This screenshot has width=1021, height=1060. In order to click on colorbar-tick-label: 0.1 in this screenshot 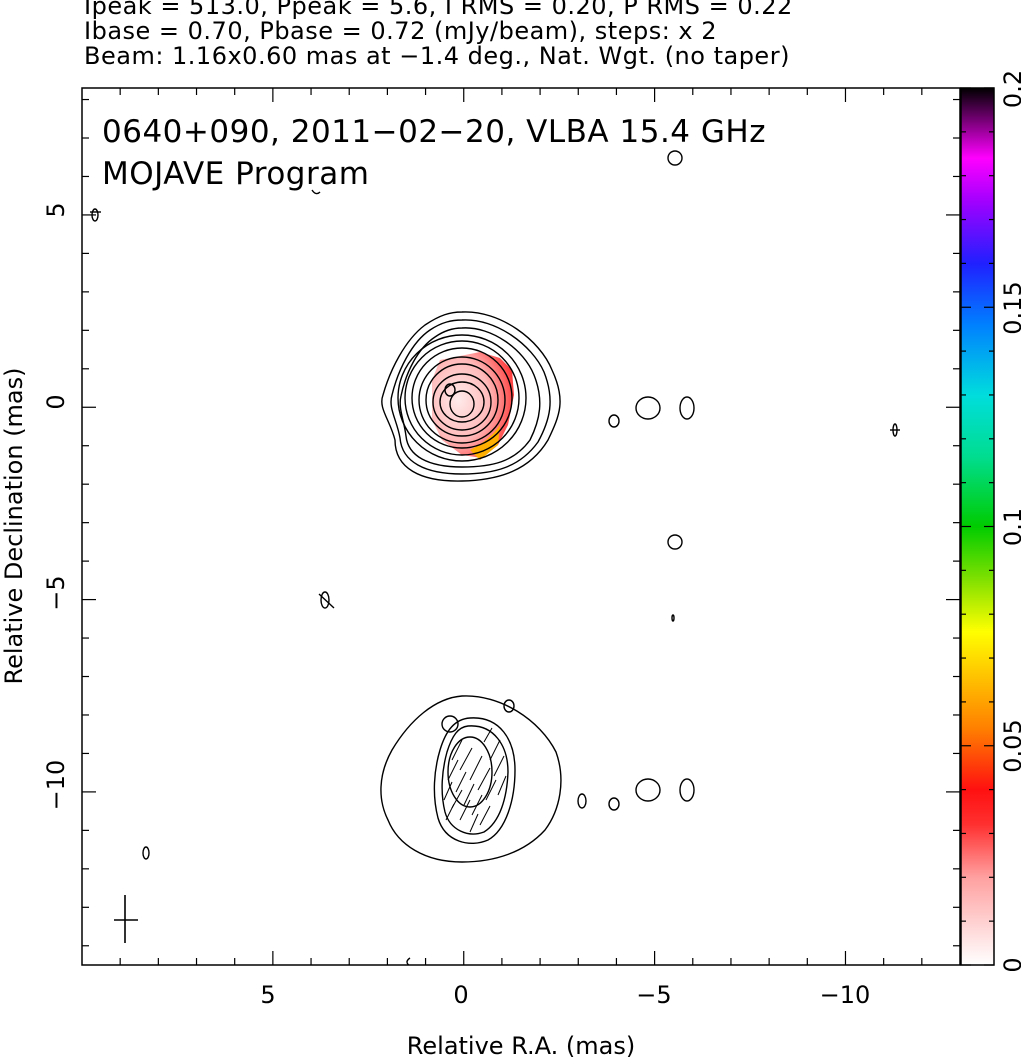, I will do `click(1010, 527)`.